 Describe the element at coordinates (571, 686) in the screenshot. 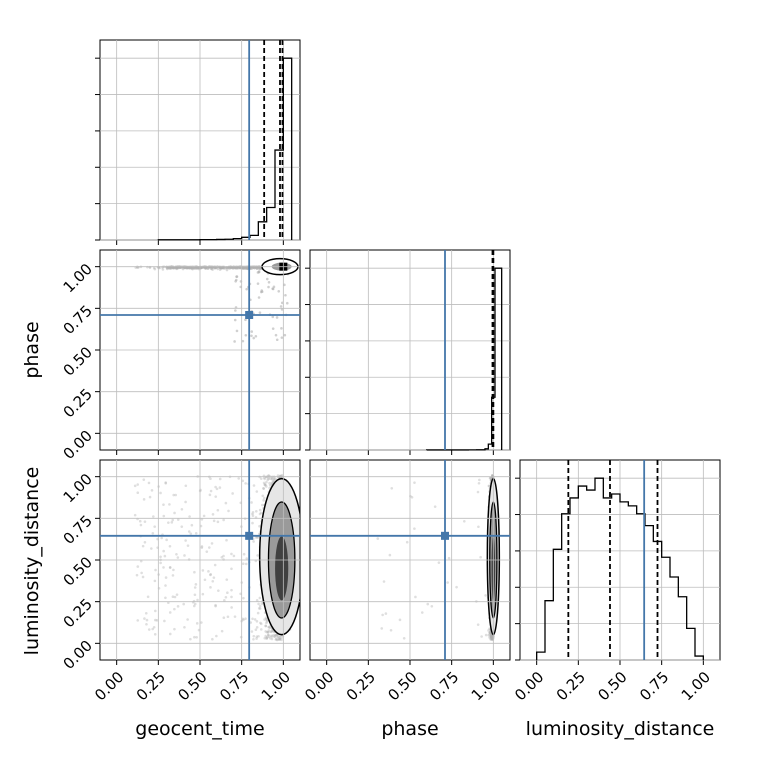

I see `xtick-label-luminosity_distance-1: 0.25` at that location.